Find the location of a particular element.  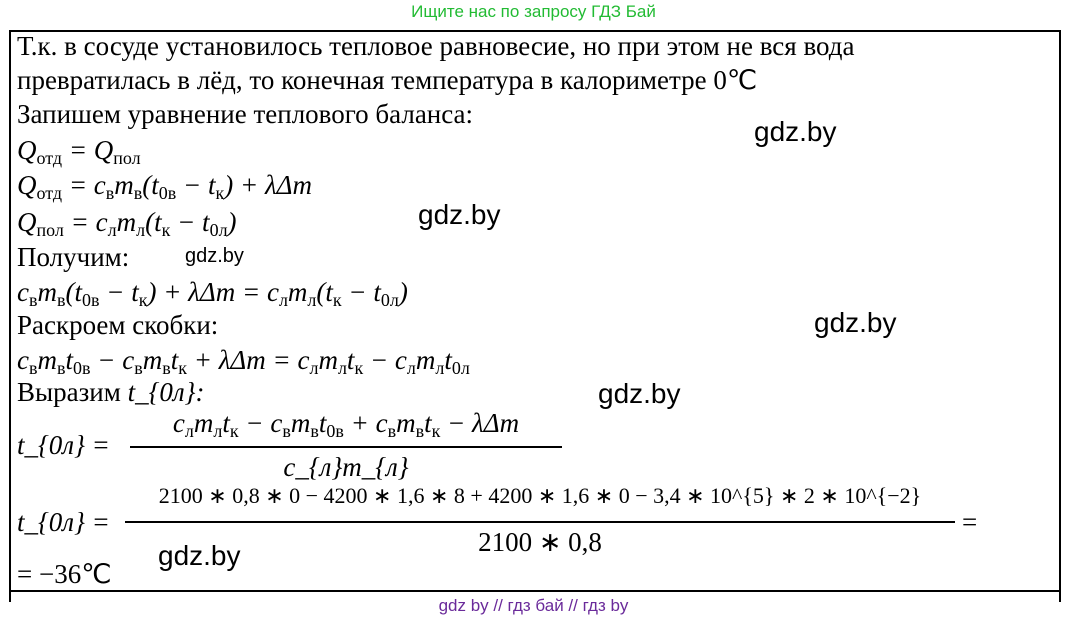

equation: Qотд = cвmв(t0в − tк) + λΔm is located at coordinates (165, 186).